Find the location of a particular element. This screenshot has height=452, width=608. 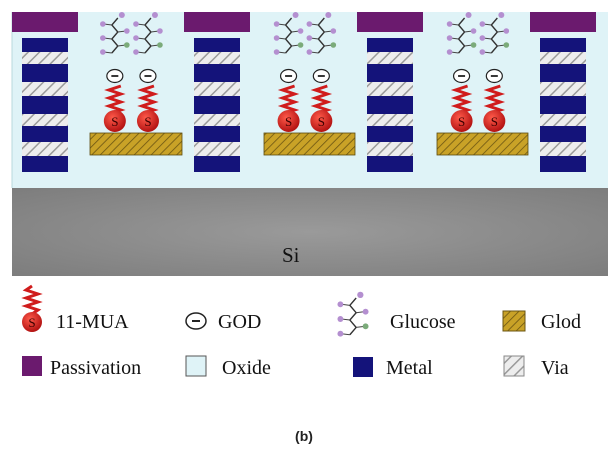

legend-item-god: GOD is located at coordinates (223, 322).